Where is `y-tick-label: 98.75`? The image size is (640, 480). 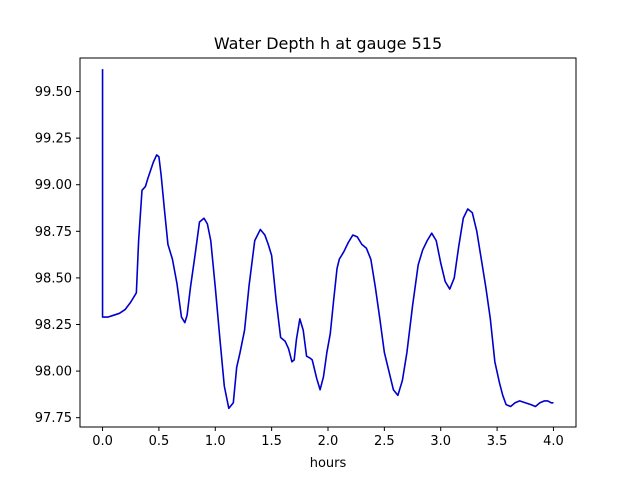 y-tick-label: 98.75 is located at coordinates (53, 232).